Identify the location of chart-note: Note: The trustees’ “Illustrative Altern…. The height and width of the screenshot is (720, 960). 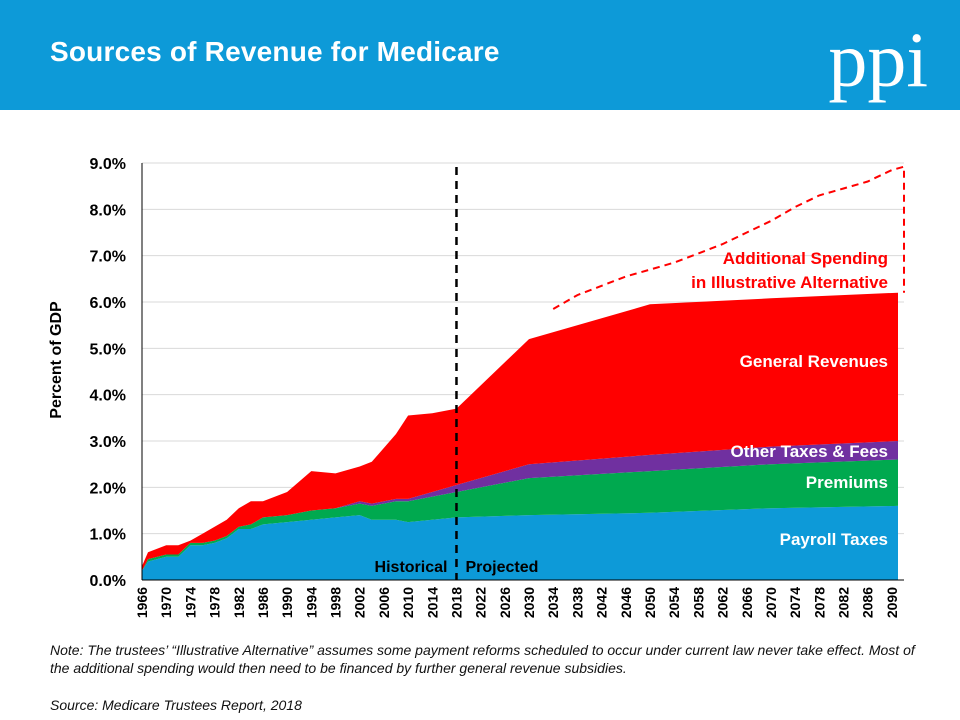
(482, 659).